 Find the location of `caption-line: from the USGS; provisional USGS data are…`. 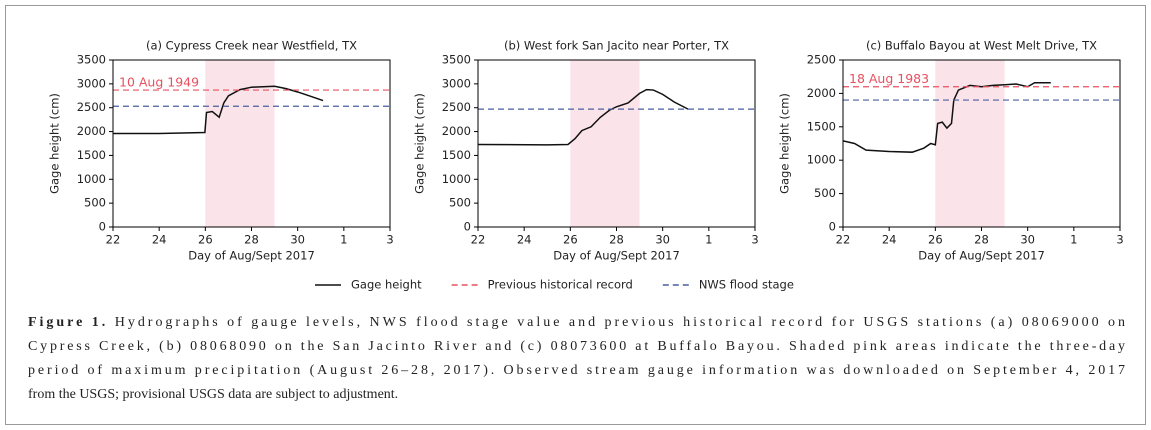

caption-line: from the USGS; provisional USGS data are… is located at coordinates (213, 394).